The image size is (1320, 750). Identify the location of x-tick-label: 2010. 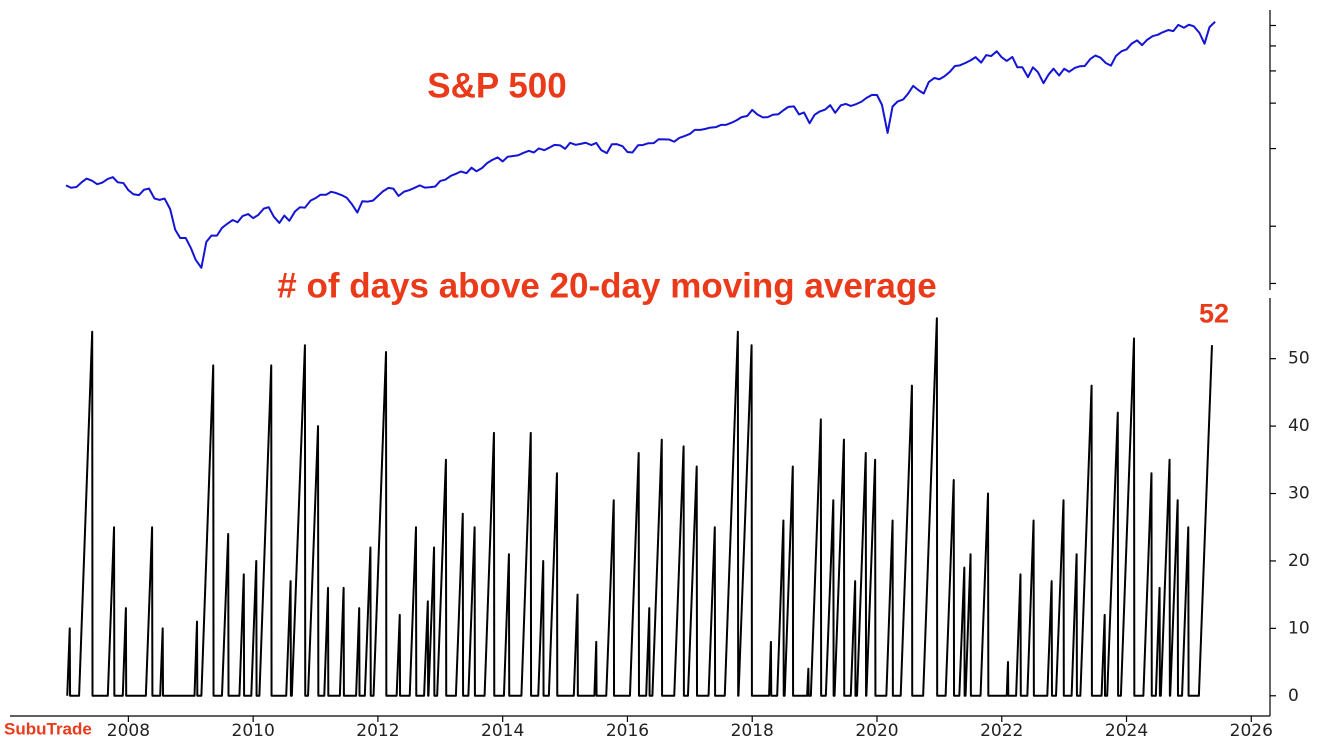
(253, 731).